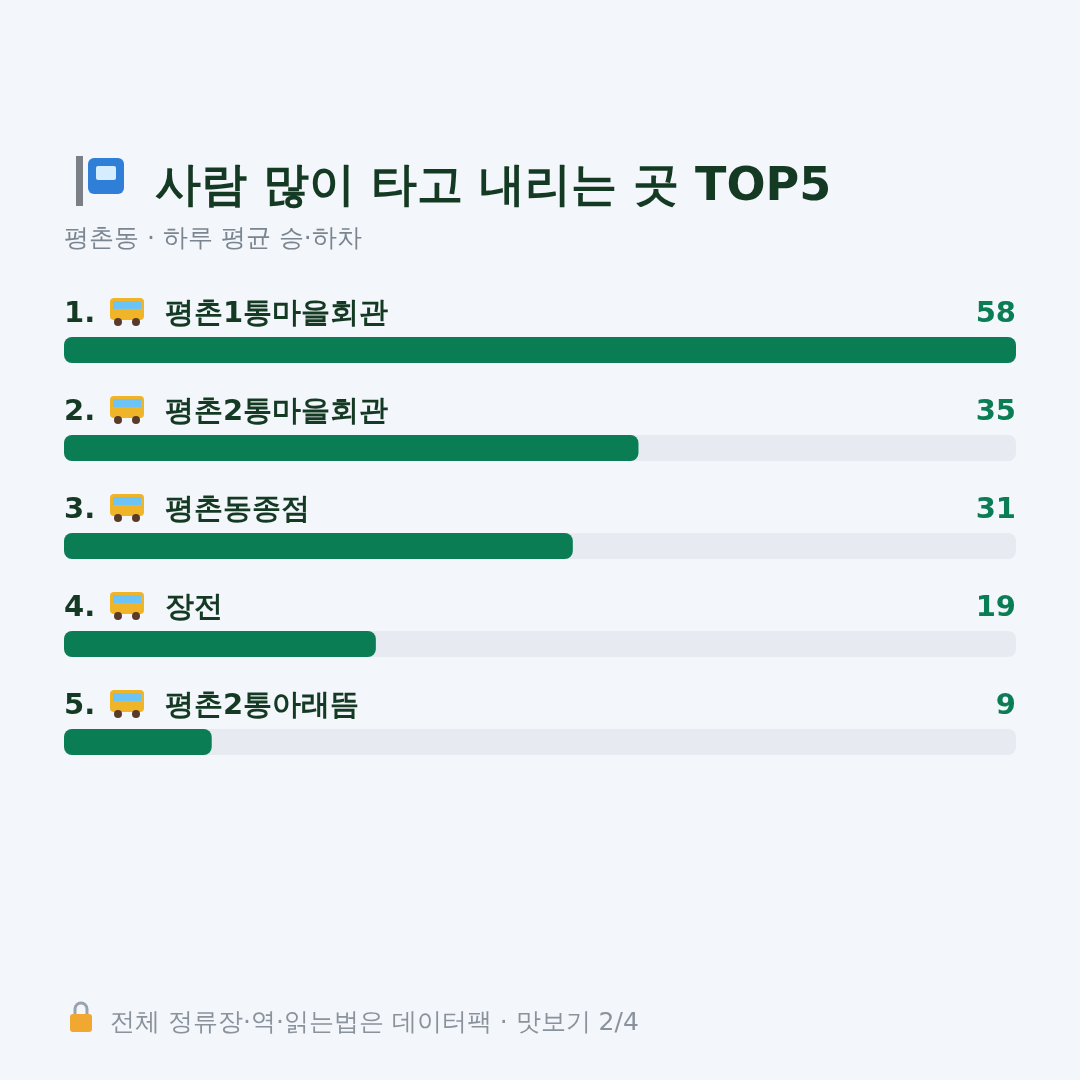  I want to click on data-label: 35, so click(995, 410).